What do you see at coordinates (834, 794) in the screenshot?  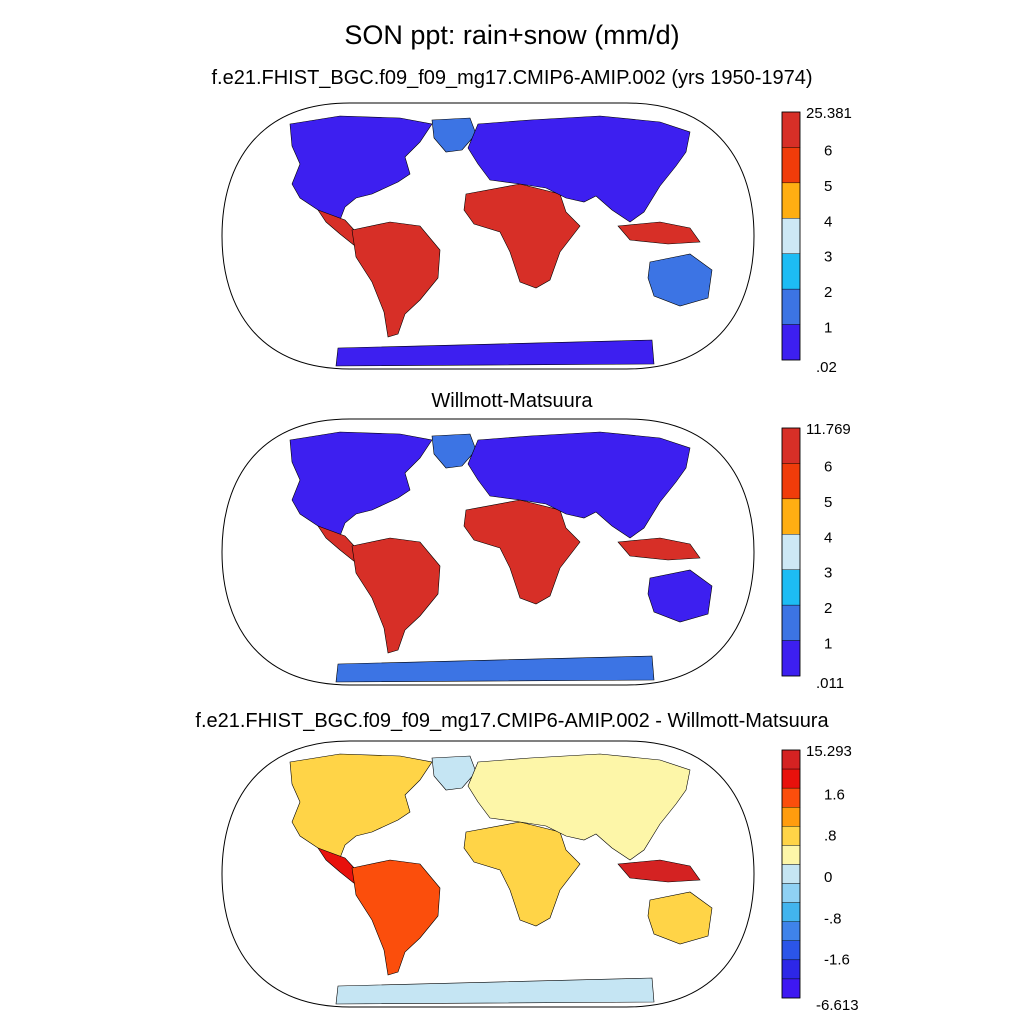 I see `colorbar-tick-label: 1.6` at bounding box center [834, 794].